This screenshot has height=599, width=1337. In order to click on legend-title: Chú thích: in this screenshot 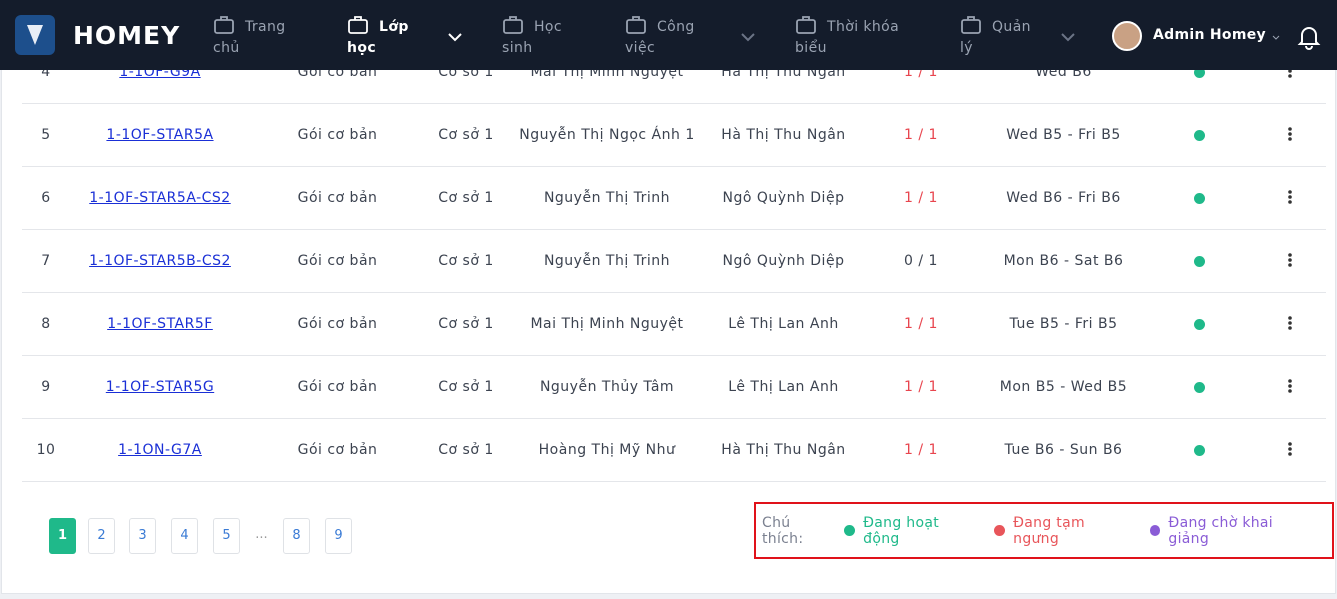, I will do `click(783, 530)`.